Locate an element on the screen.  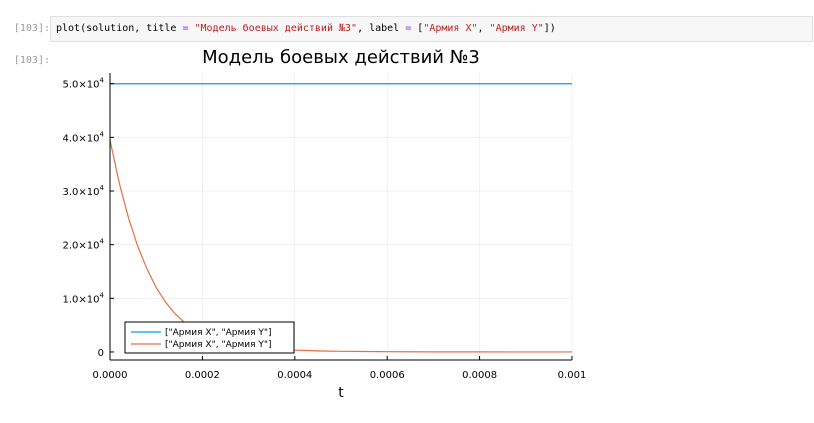
input-prompt: [103]: is located at coordinates (31, 28).